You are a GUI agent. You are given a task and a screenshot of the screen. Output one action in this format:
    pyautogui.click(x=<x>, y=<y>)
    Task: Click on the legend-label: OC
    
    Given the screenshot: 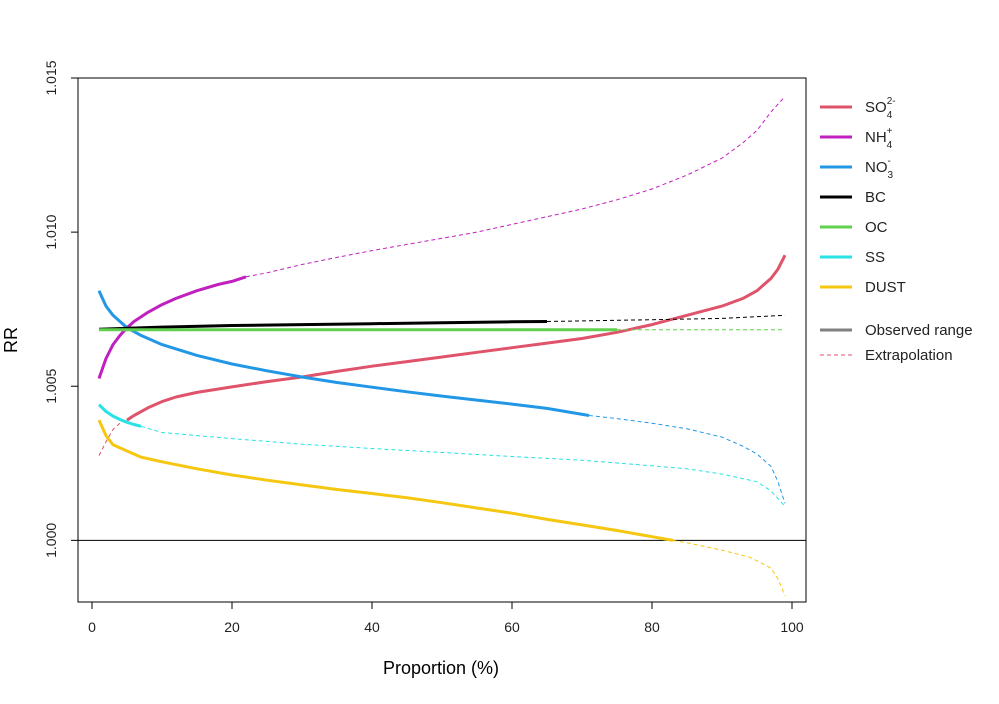 What is the action you would take?
    pyautogui.click(x=876, y=227)
    